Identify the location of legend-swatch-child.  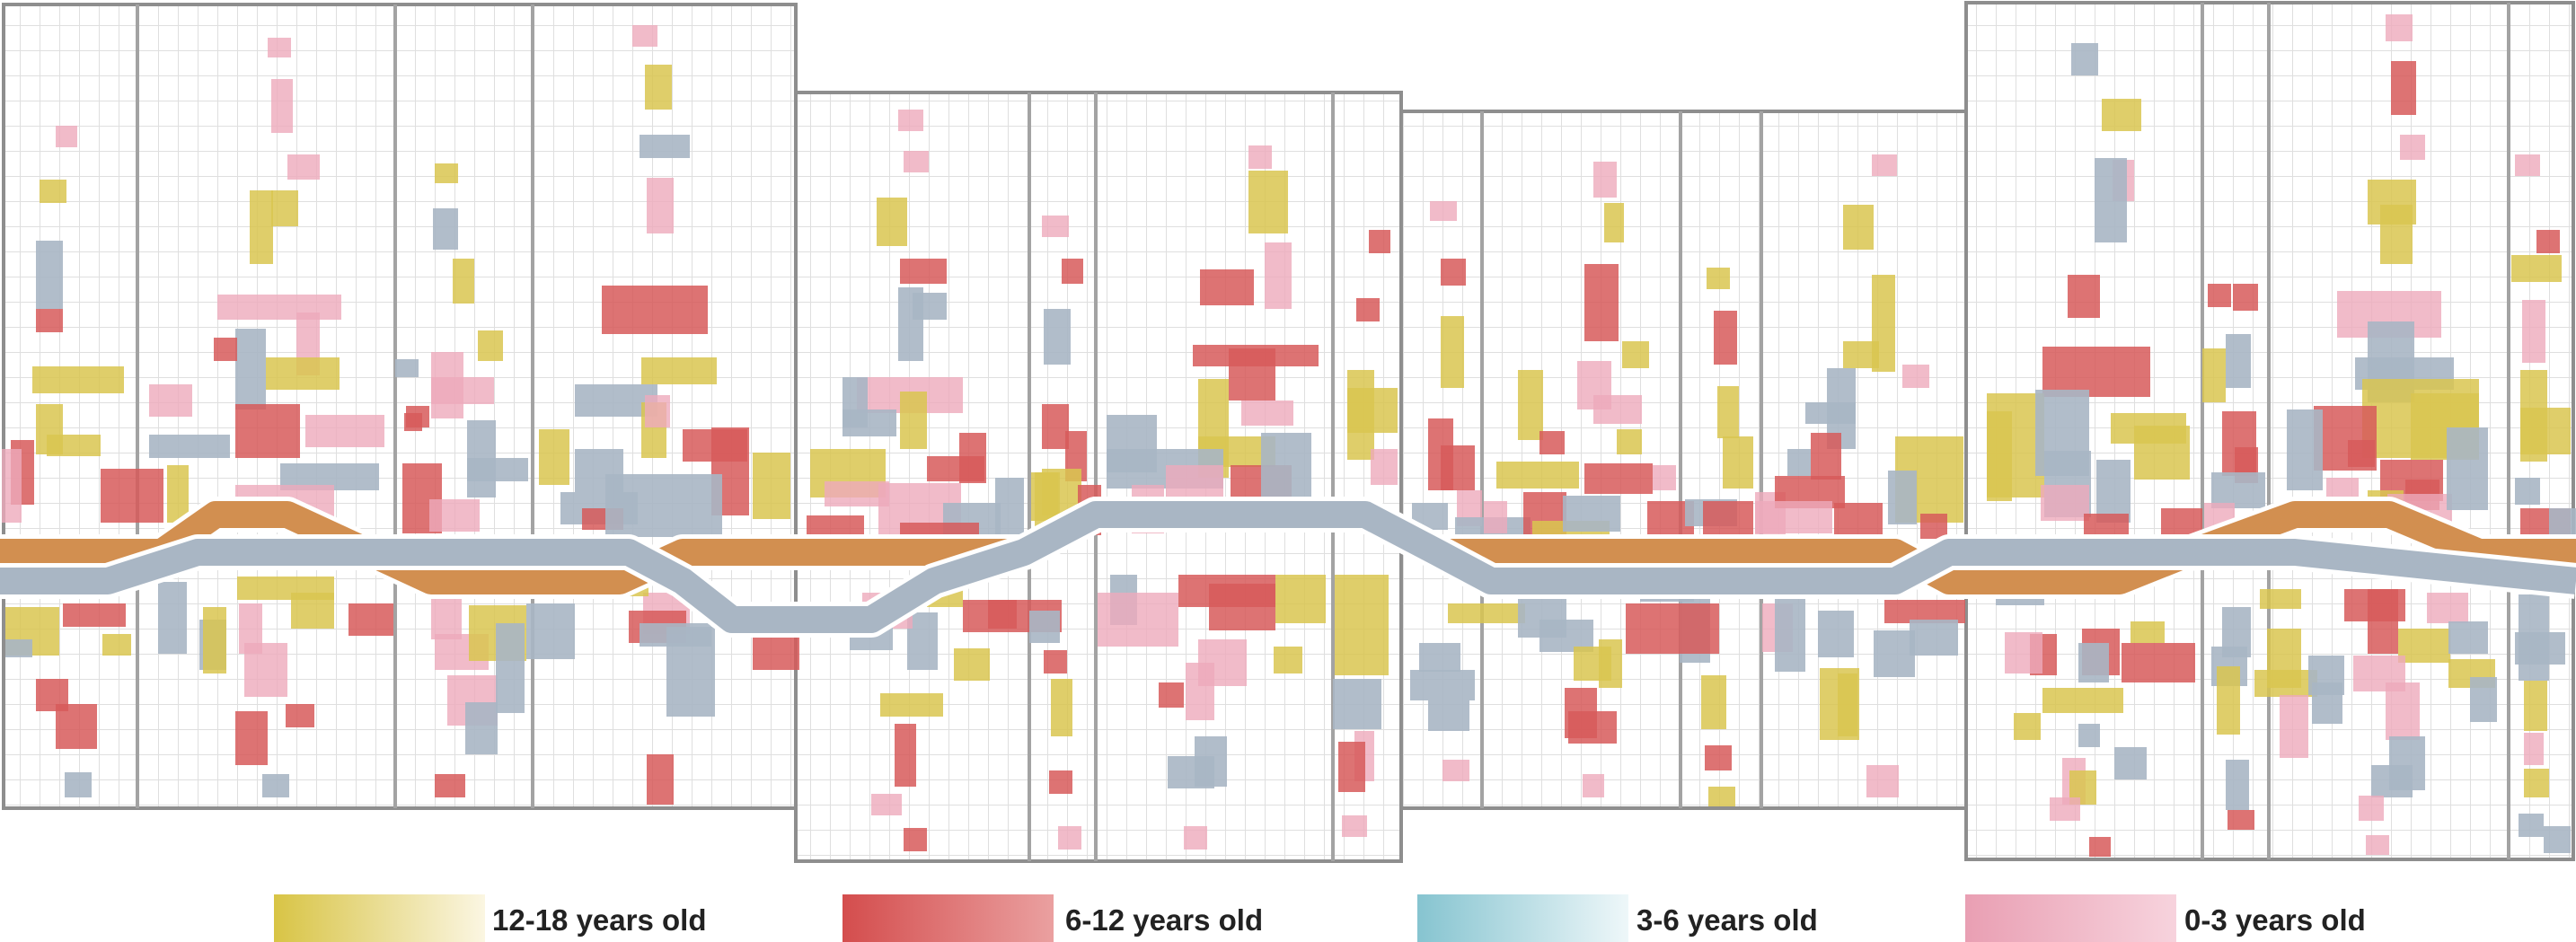
(948, 918).